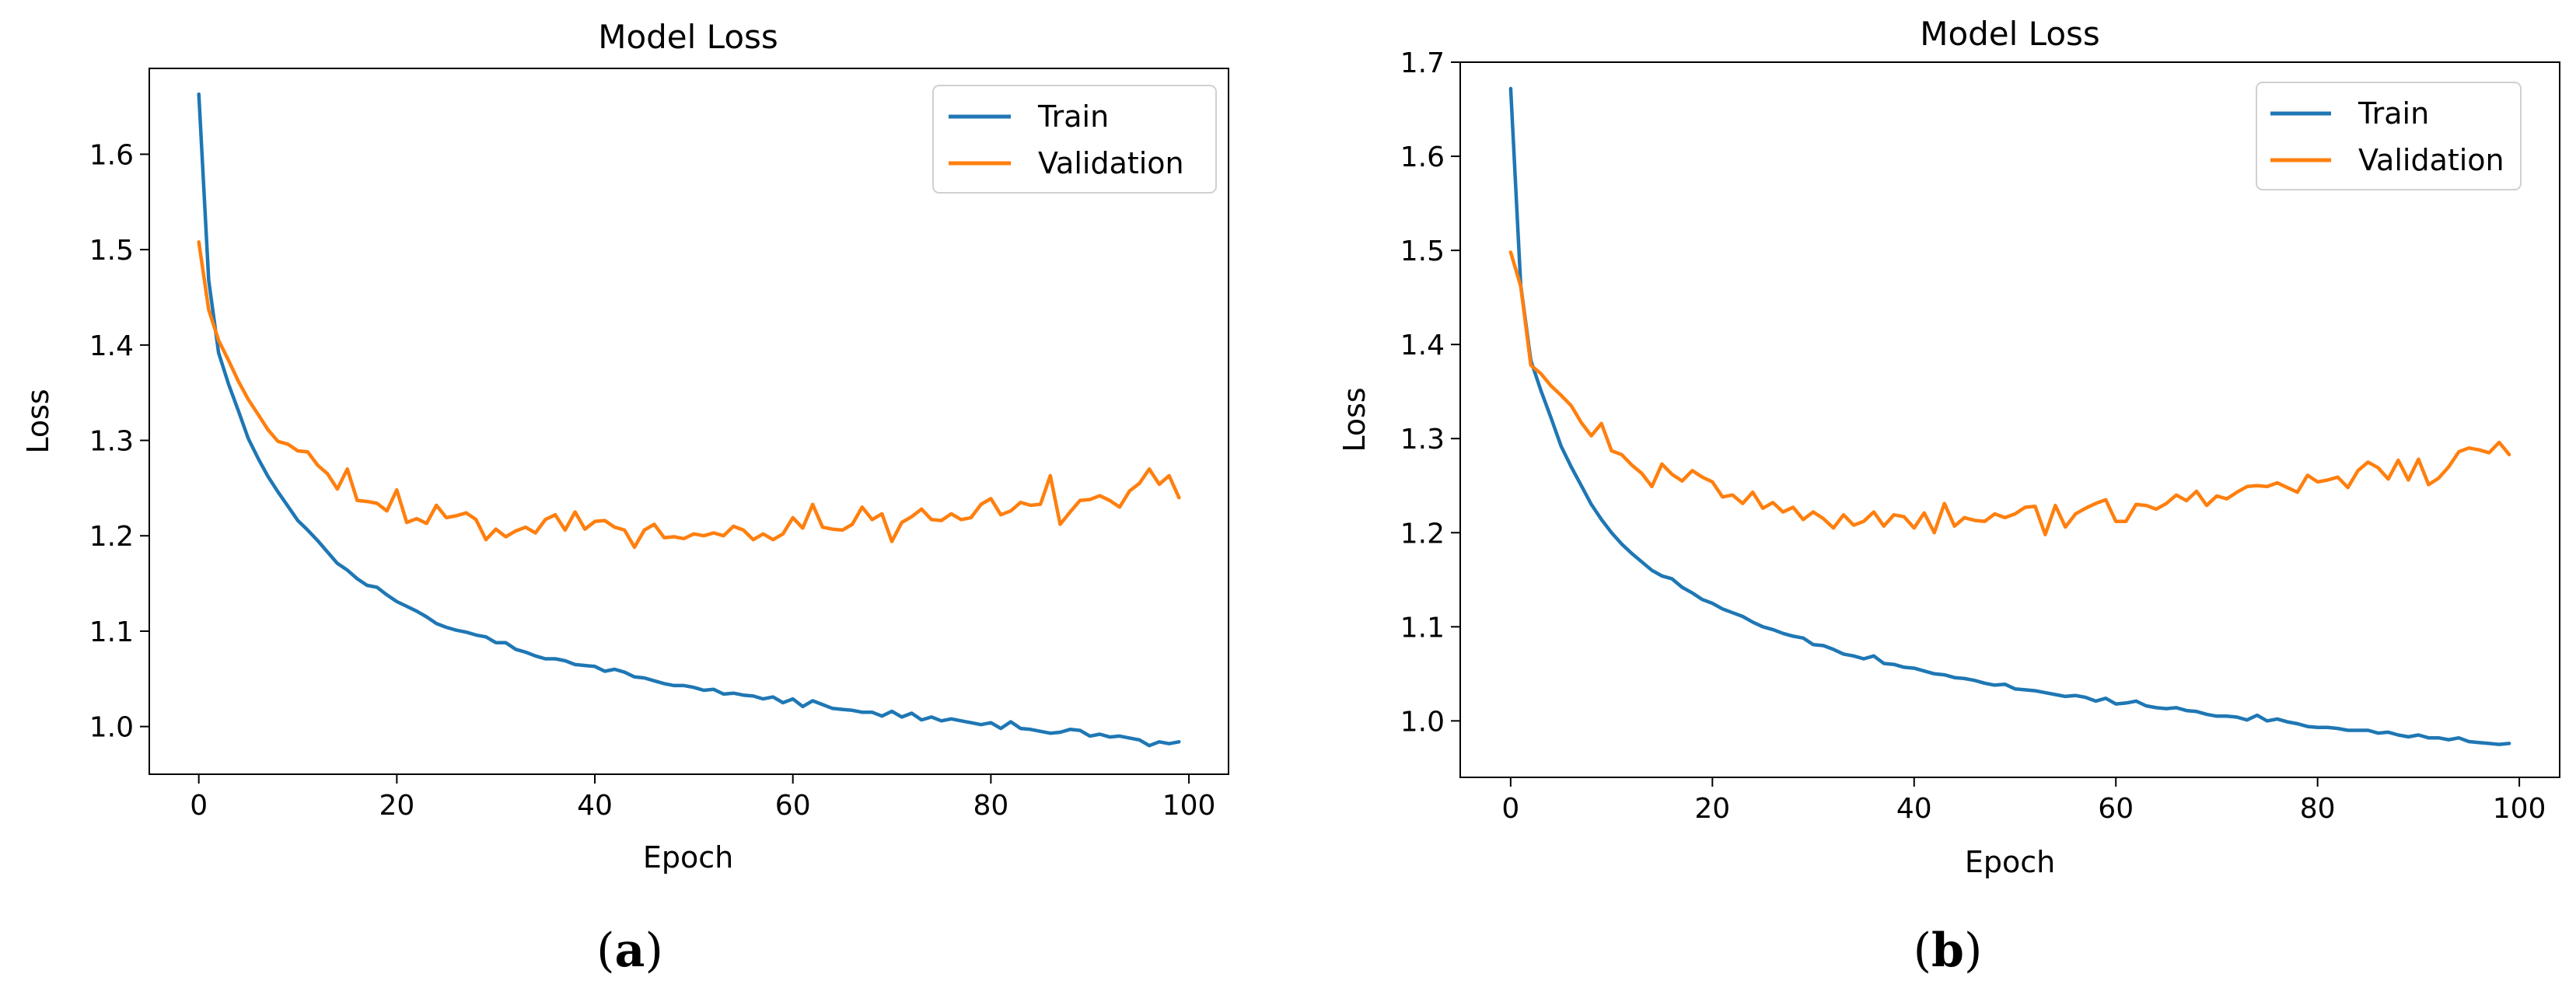 Image resolution: width=2576 pixels, height=995 pixels. I want to click on panel-caption: (b), so click(1948, 951).